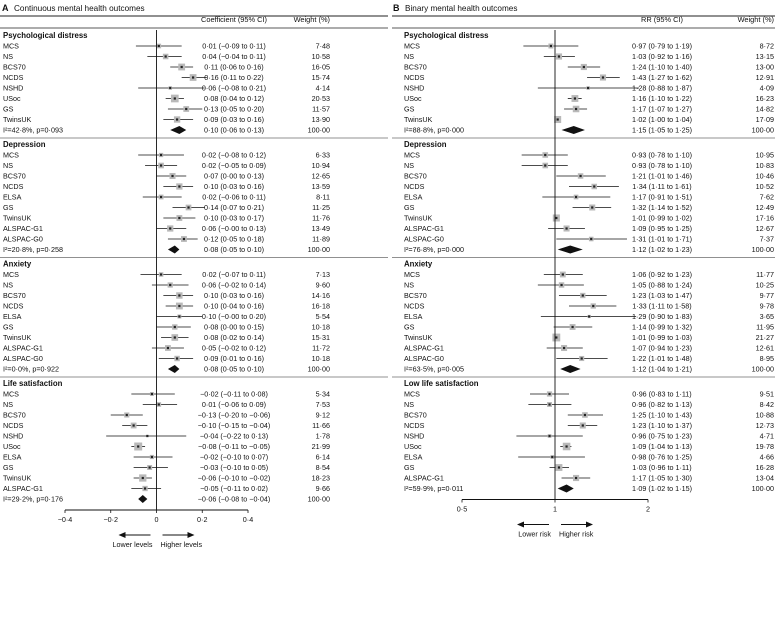 The height and width of the screenshot is (626, 775). What do you see at coordinates (765, 98) in the screenshot?
I see `weight-value: 16·23` at bounding box center [765, 98].